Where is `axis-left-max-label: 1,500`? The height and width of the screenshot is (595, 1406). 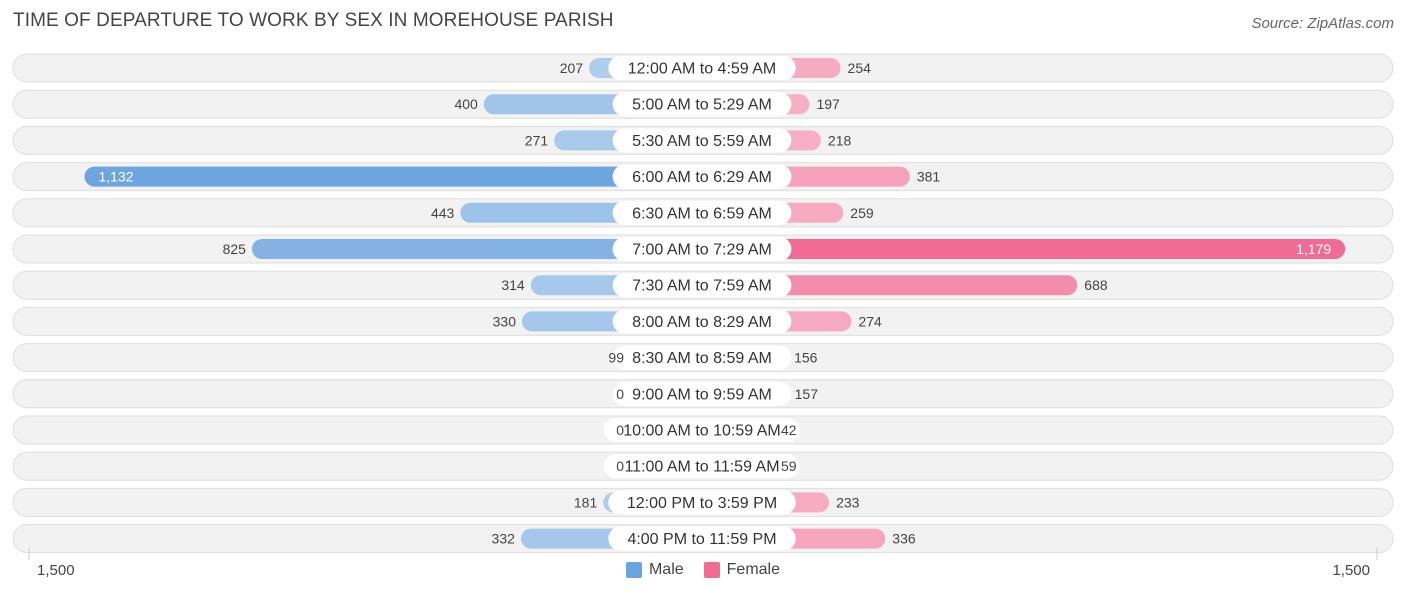
axis-left-max-label: 1,500 is located at coordinates (56, 570).